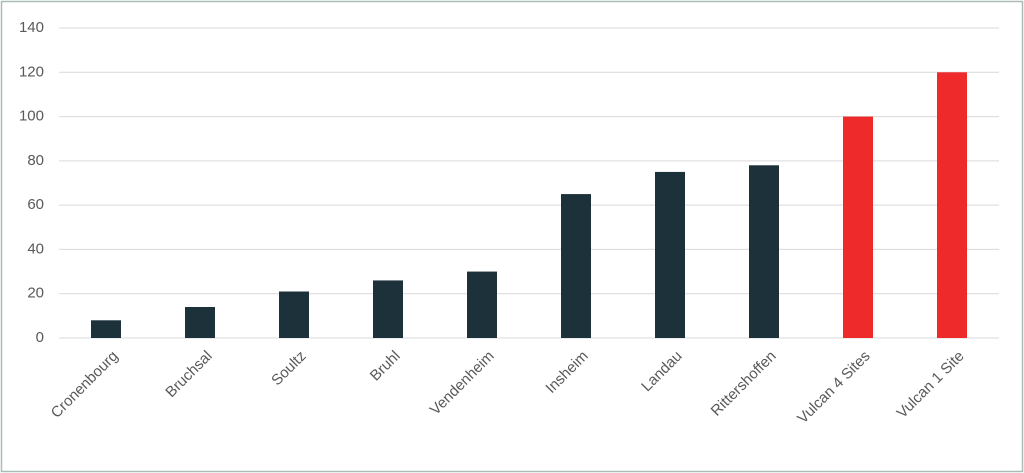  What do you see at coordinates (462, 383) in the screenshot?
I see `x-tick-label: Vendenheim` at bounding box center [462, 383].